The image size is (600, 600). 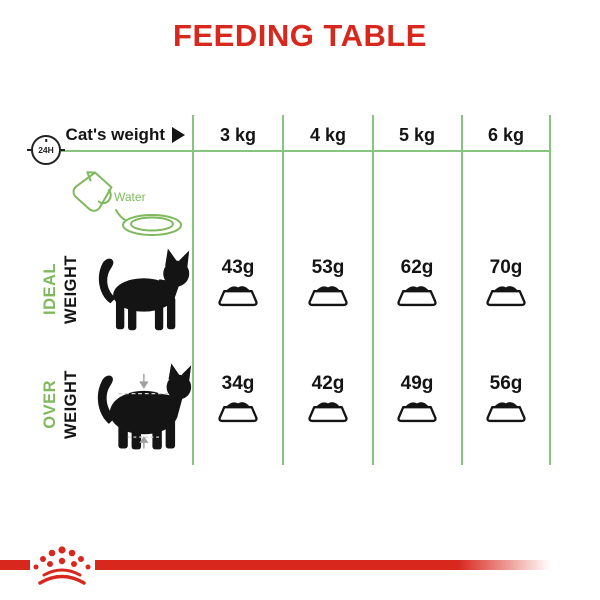 I want to click on amount-cell: 34g, so click(x=238, y=399).